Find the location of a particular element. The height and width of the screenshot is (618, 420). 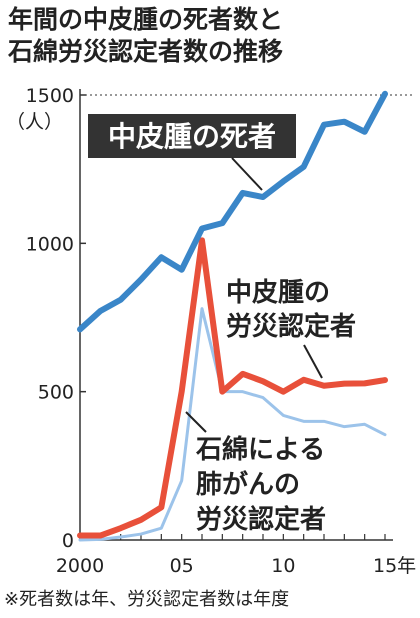

deaths-label-box is located at coordinates (192, 136).